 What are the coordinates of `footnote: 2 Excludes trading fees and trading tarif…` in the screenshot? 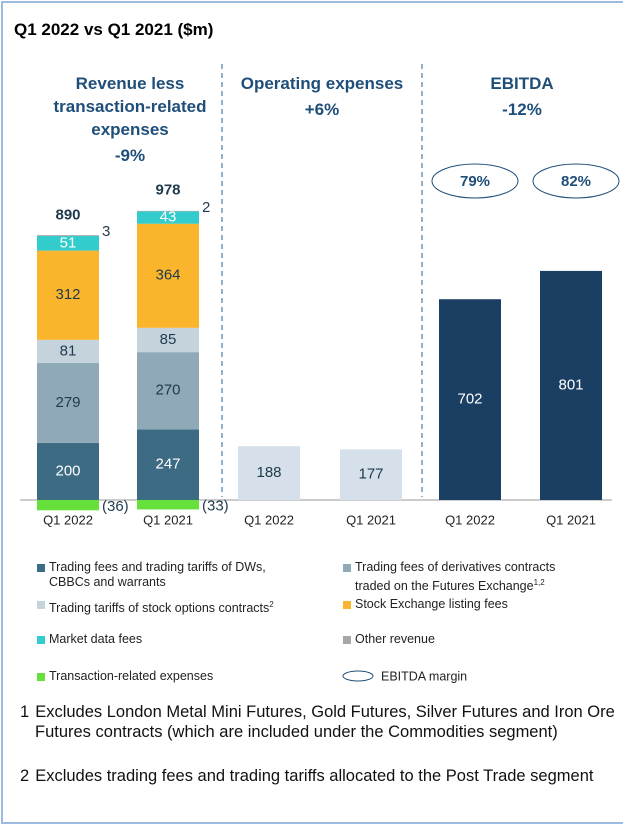 It's located at (317, 776).